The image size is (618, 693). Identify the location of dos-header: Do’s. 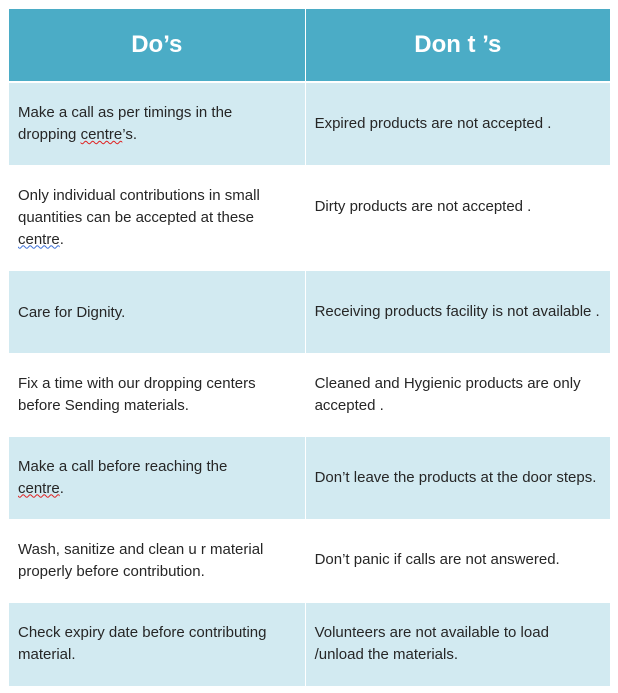
(157, 45).